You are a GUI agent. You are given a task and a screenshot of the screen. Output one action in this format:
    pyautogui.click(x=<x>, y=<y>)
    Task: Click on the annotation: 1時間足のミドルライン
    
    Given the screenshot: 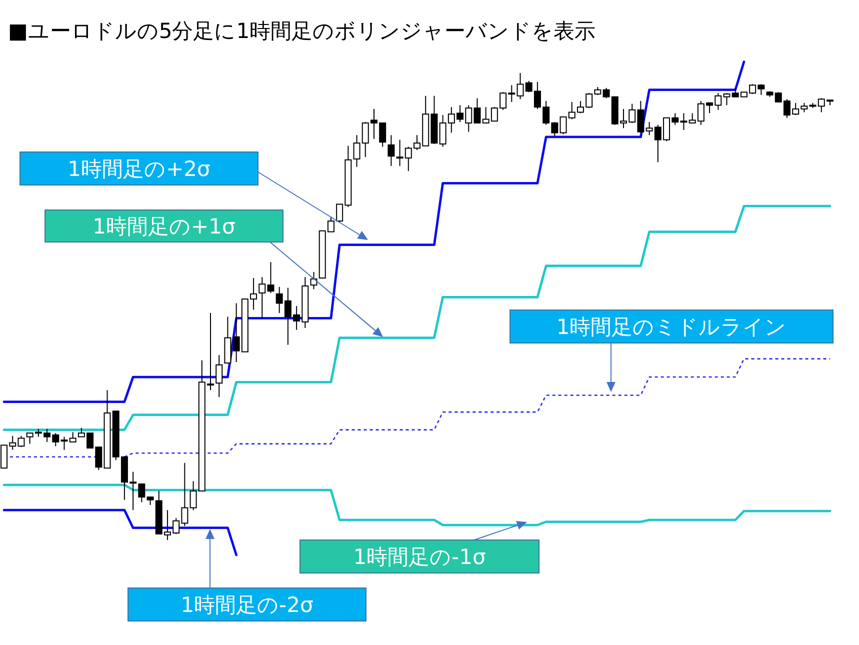 What is the action you would take?
    pyautogui.click(x=671, y=327)
    